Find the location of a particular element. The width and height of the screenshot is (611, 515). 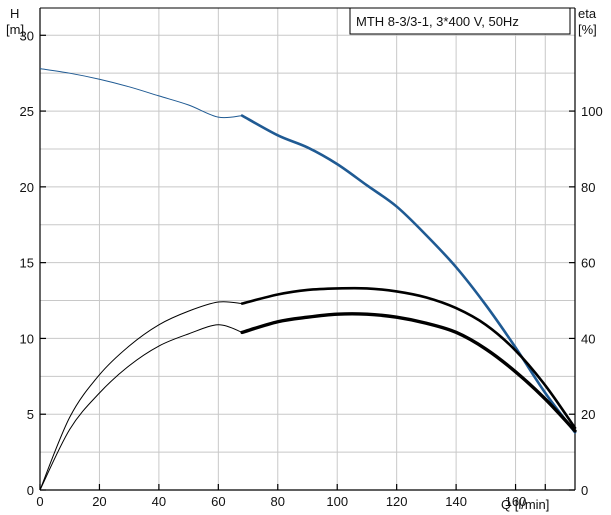

y-right-axis-title-line1: eta is located at coordinates (587, 13).